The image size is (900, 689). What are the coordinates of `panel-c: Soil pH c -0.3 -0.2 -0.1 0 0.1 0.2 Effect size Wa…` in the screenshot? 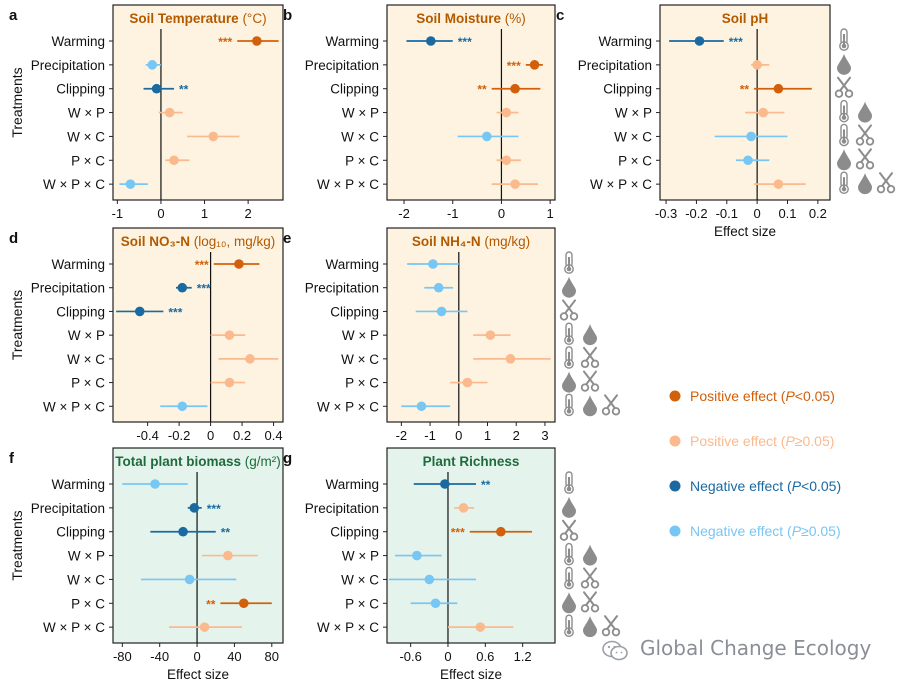 It's located at (726, 121).